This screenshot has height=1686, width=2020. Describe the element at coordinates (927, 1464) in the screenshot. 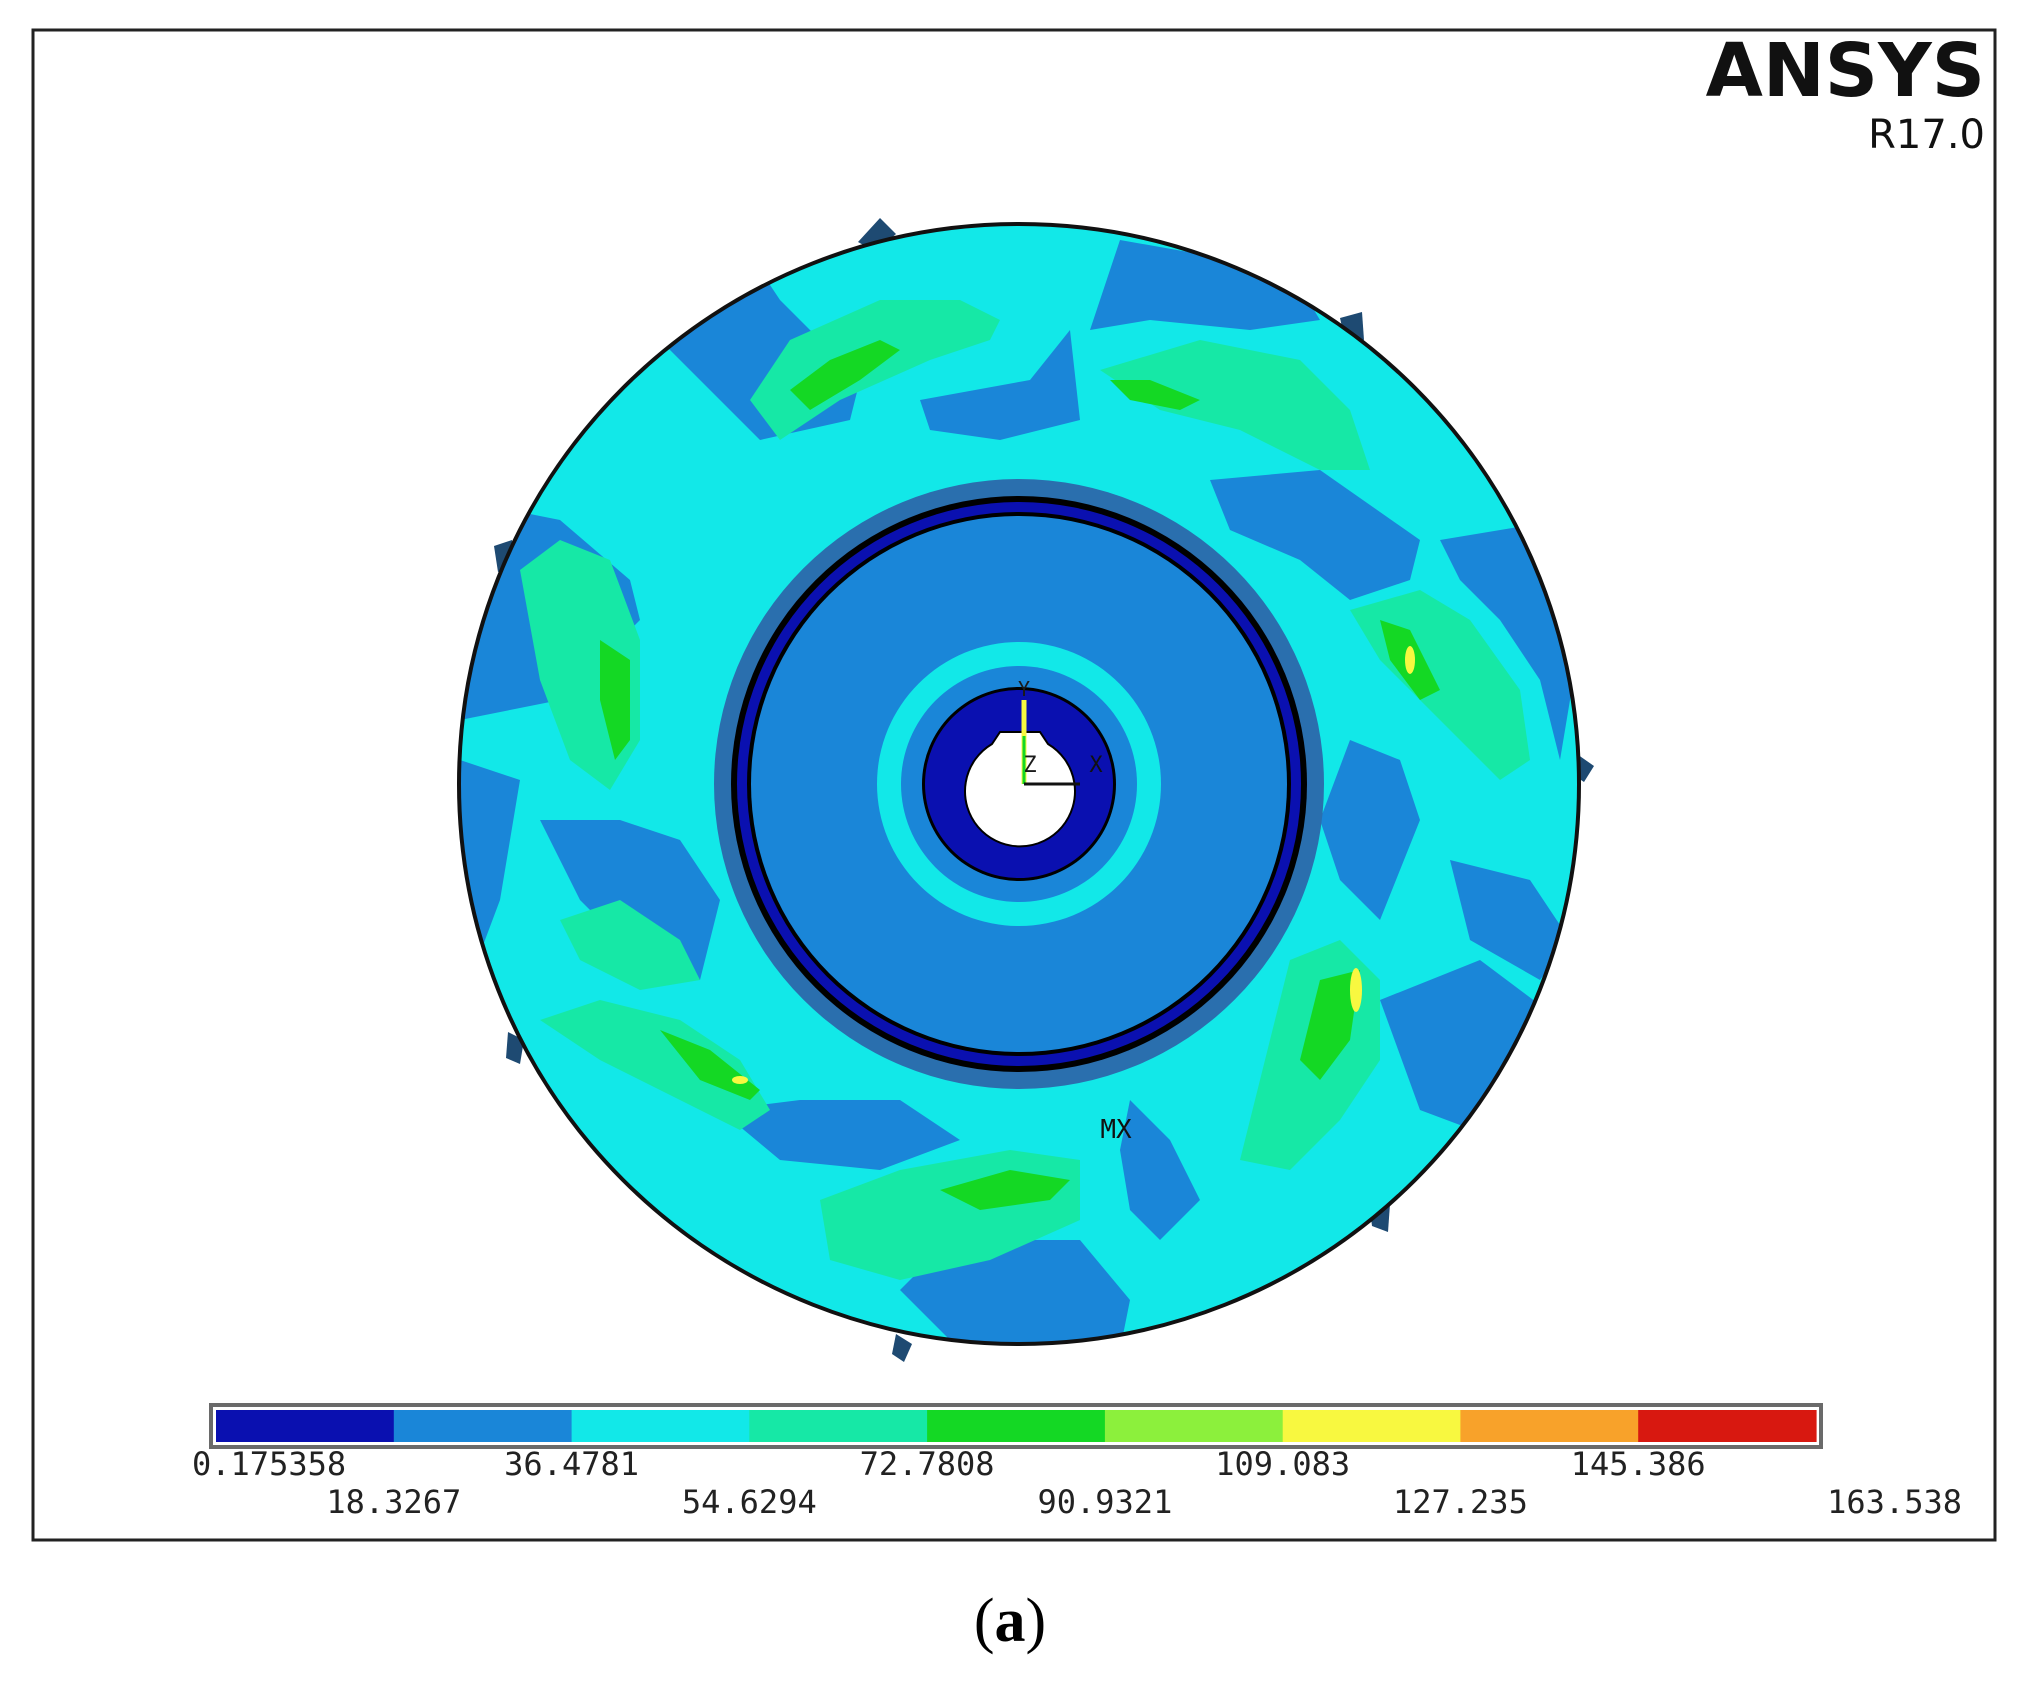

I see `legend-tick-label: 72.7808` at that location.